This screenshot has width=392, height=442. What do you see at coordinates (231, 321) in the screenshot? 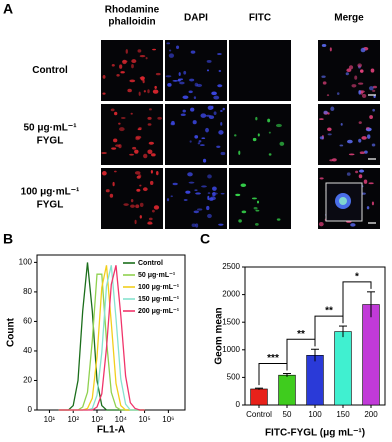
I see `y-tick-label: 1500` at bounding box center [231, 321].